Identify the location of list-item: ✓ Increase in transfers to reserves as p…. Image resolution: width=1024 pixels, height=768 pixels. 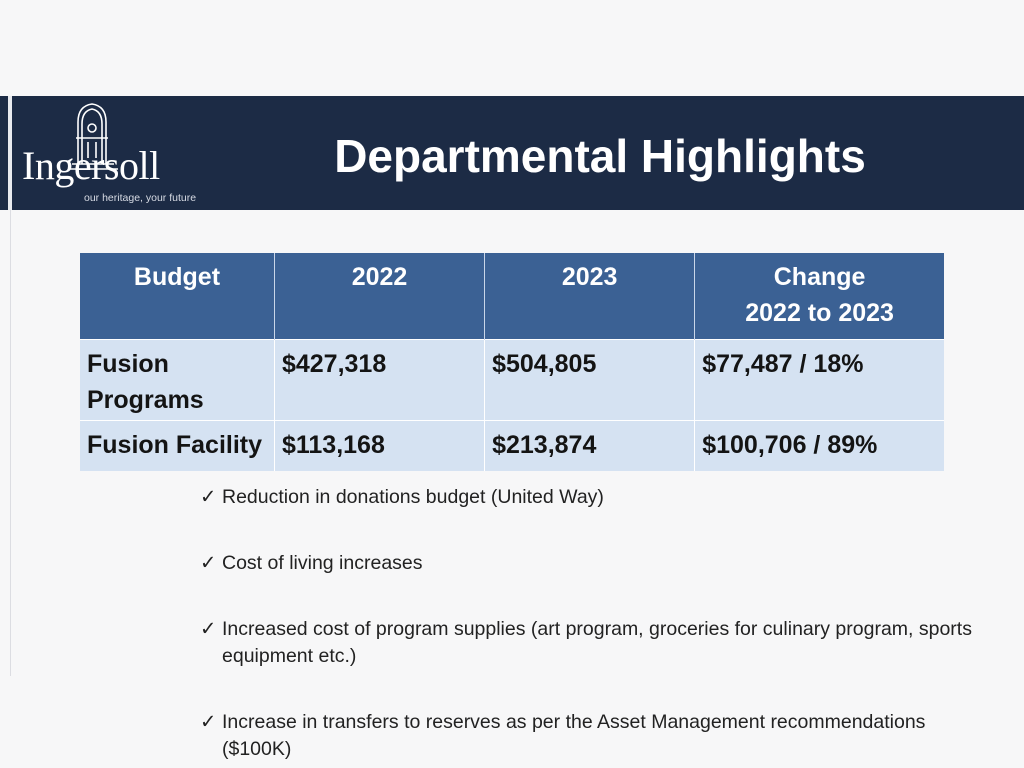
(590, 736).